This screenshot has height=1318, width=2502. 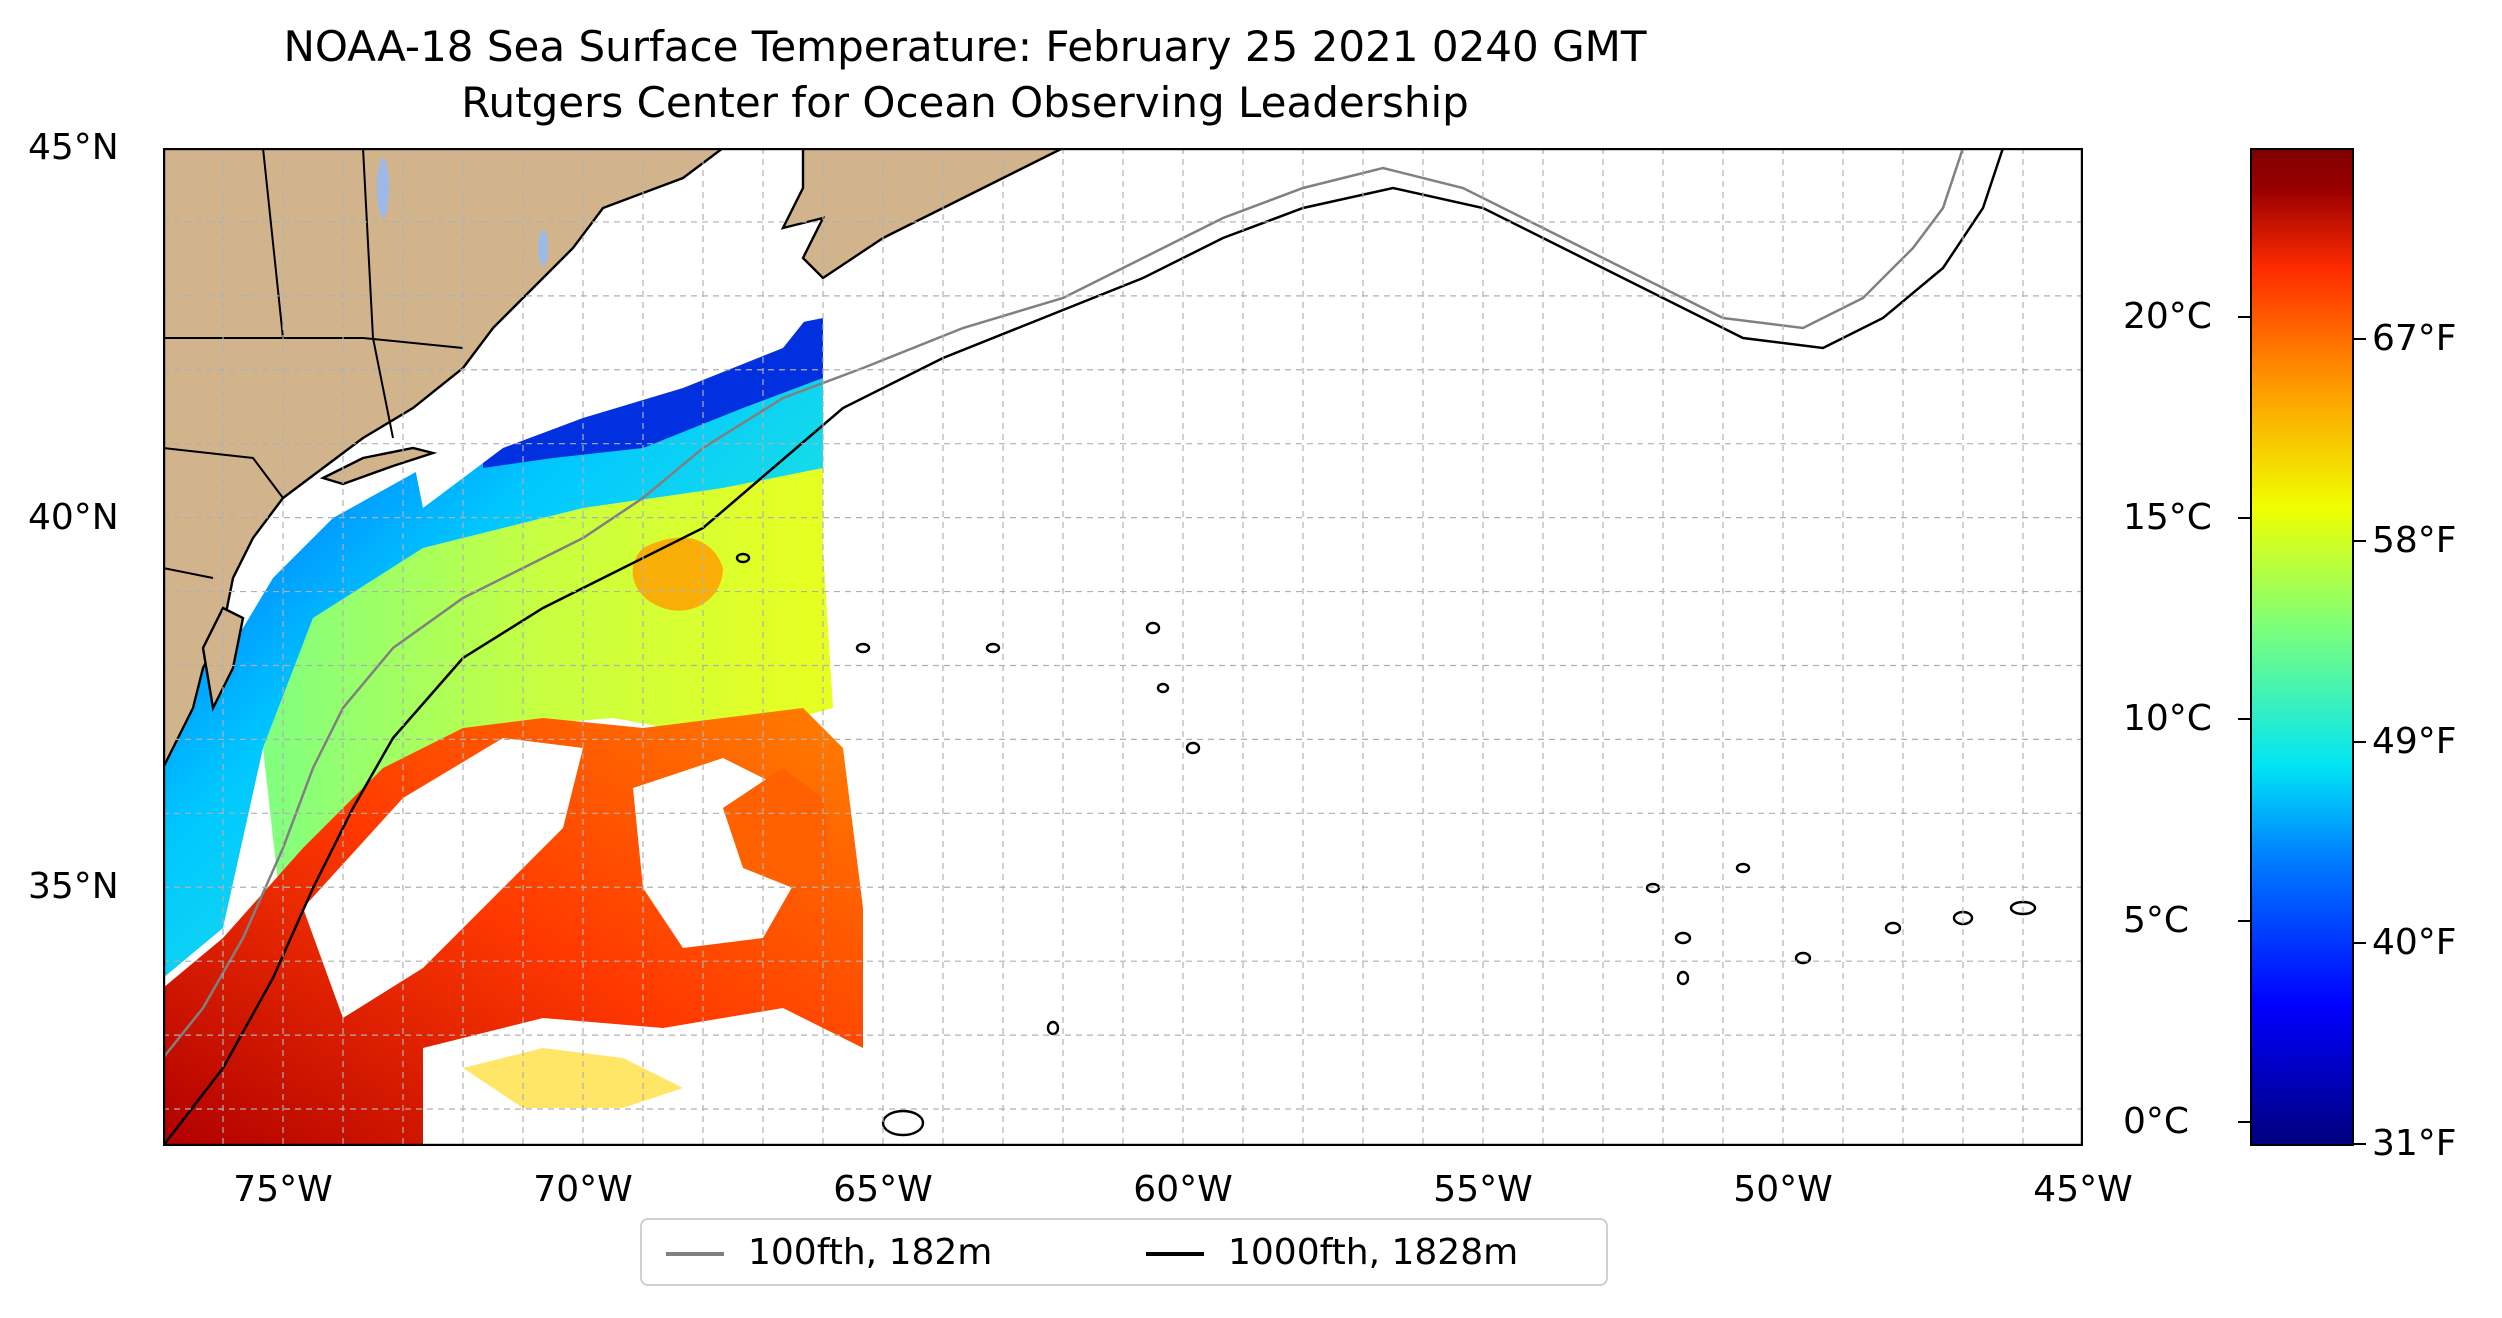 What do you see at coordinates (677, 574) in the screenshot?
I see `sst-warm-eddy` at bounding box center [677, 574].